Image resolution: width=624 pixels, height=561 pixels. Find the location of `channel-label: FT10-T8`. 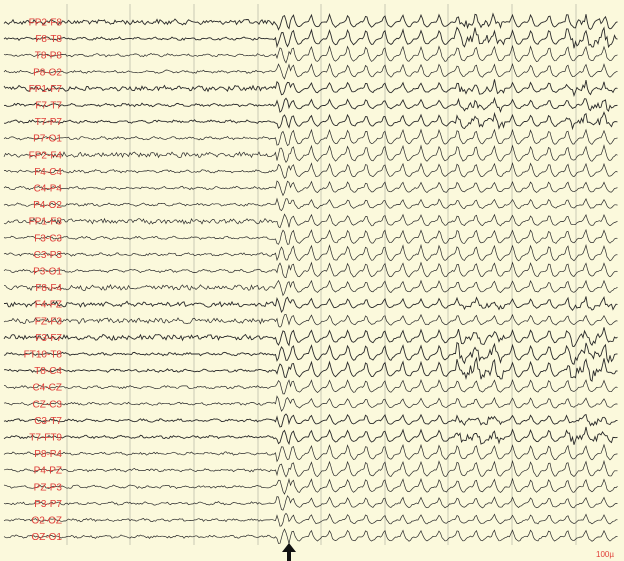

channel-label: FT10-T8 is located at coordinates (43, 355).